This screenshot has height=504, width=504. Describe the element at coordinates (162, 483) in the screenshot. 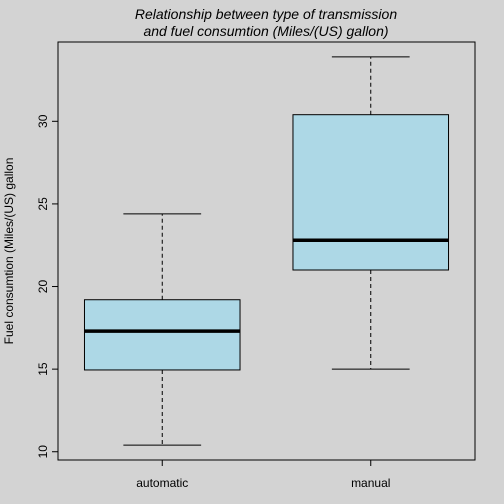

I see `x-tick-label-automatic: automatic` at that location.